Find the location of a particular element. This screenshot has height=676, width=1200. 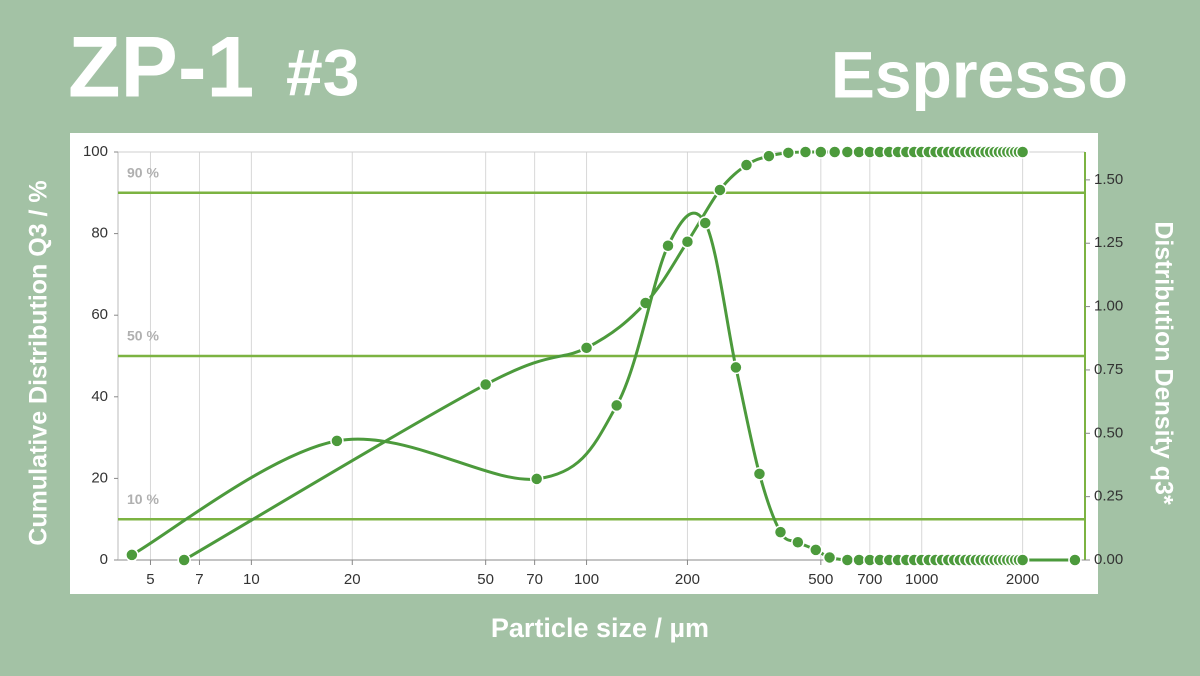

x-tick-label: 700 is located at coordinates (869, 579).